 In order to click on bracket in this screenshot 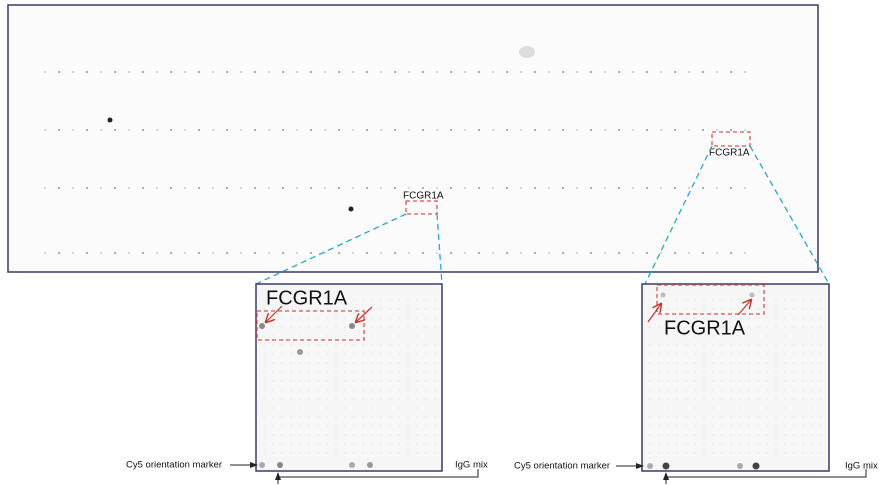, I will do `click(378, 473)`.